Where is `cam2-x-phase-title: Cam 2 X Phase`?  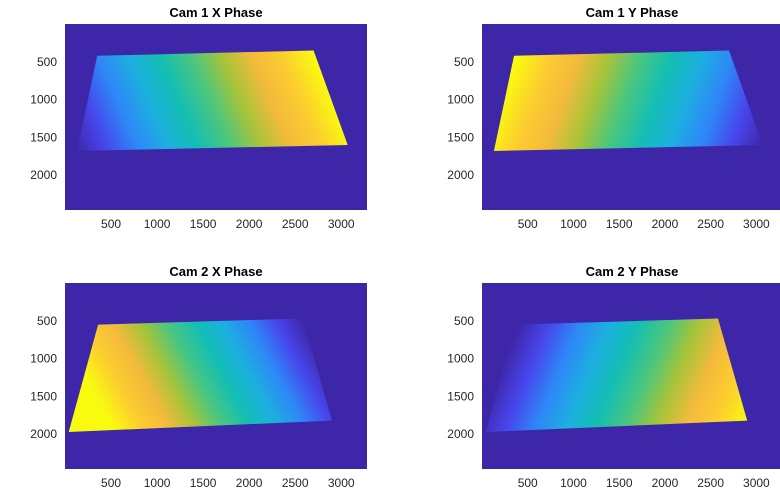
cam2-x-phase-title: Cam 2 X Phase is located at coordinates (215, 271).